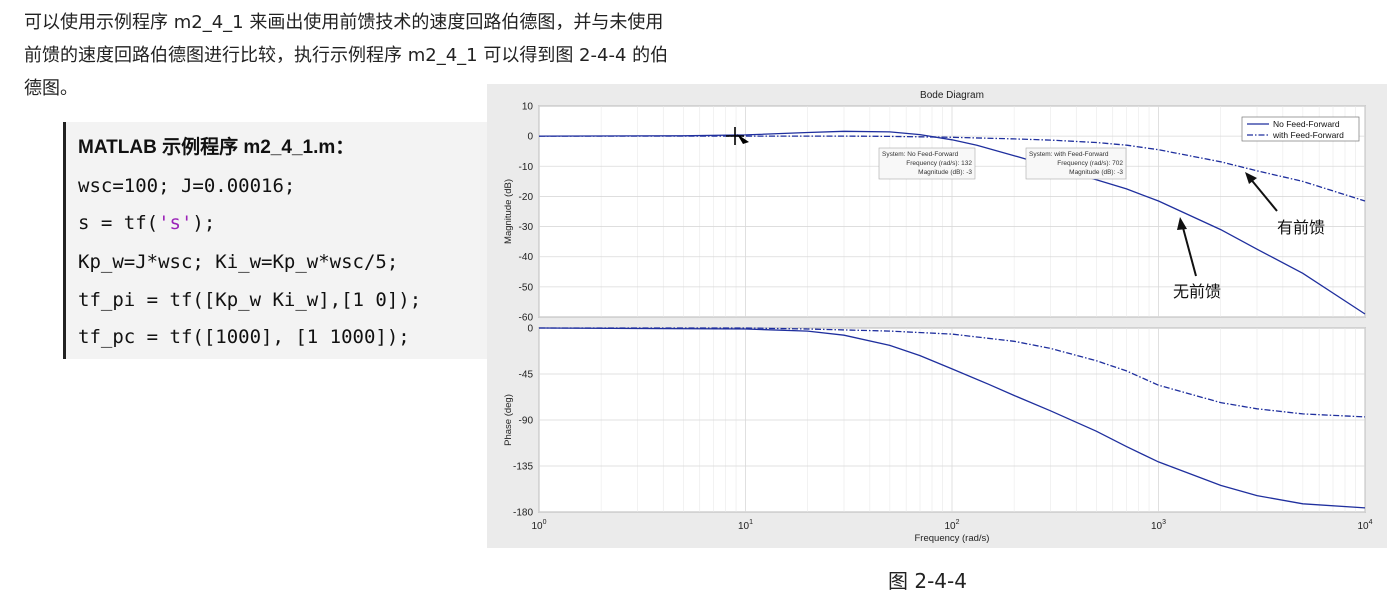 Image resolution: width=1387 pixels, height=595 pixels. Describe the element at coordinates (250, 300) in the screenshot. I see `code-line: tf_pi = tf([Kp_w Ki_w],[1 0]);` at that location.